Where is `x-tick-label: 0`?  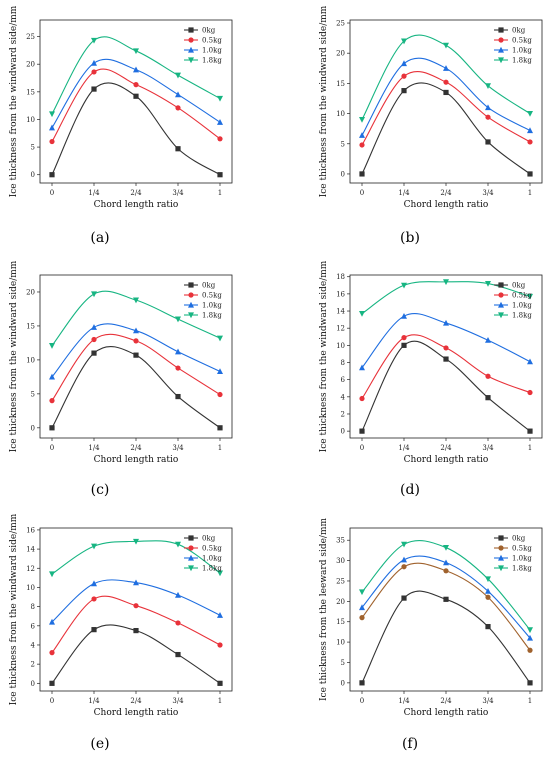
x-tick-label: 0 is located at coordinates (362, 701).